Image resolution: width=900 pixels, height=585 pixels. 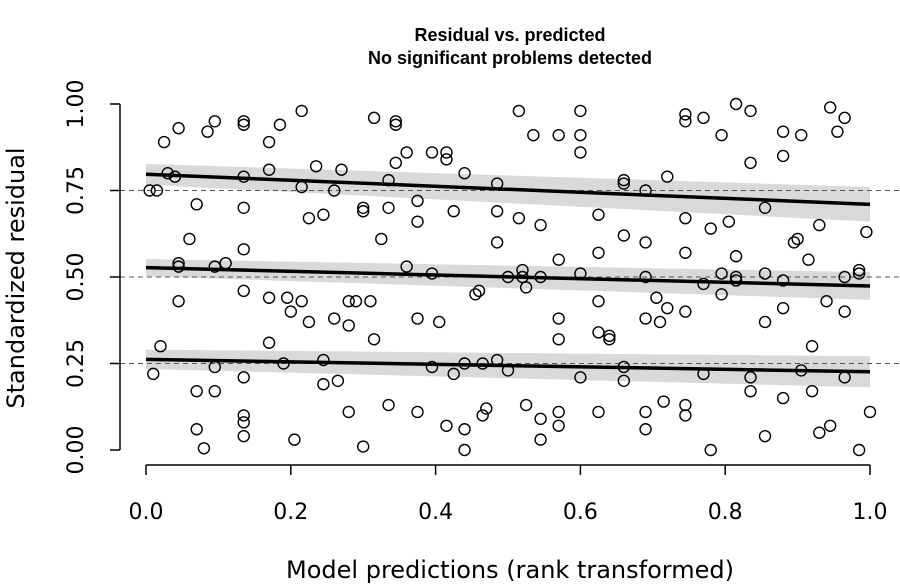 I want to click on chart-title: Residual vs. predicted, so click(x=509, y=35).